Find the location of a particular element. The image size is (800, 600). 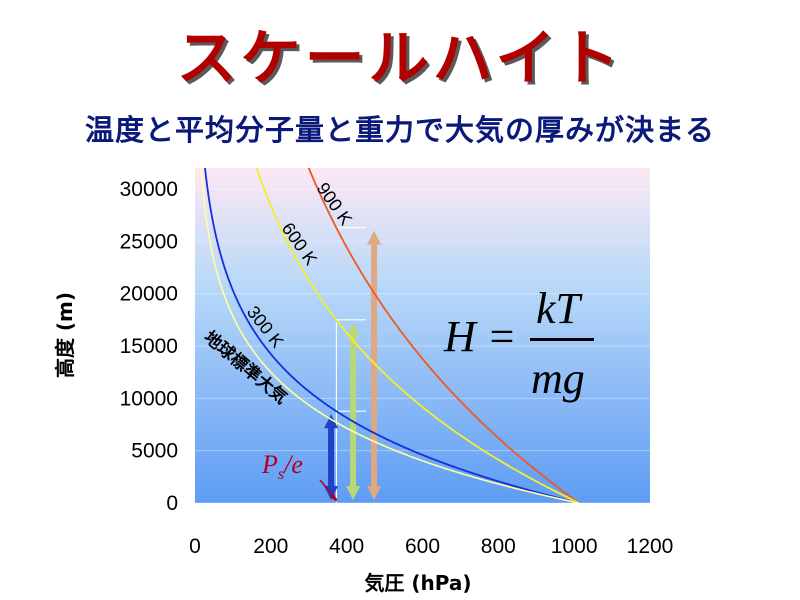

y-tick-1: 5000 is located at coordinates (154, 451).